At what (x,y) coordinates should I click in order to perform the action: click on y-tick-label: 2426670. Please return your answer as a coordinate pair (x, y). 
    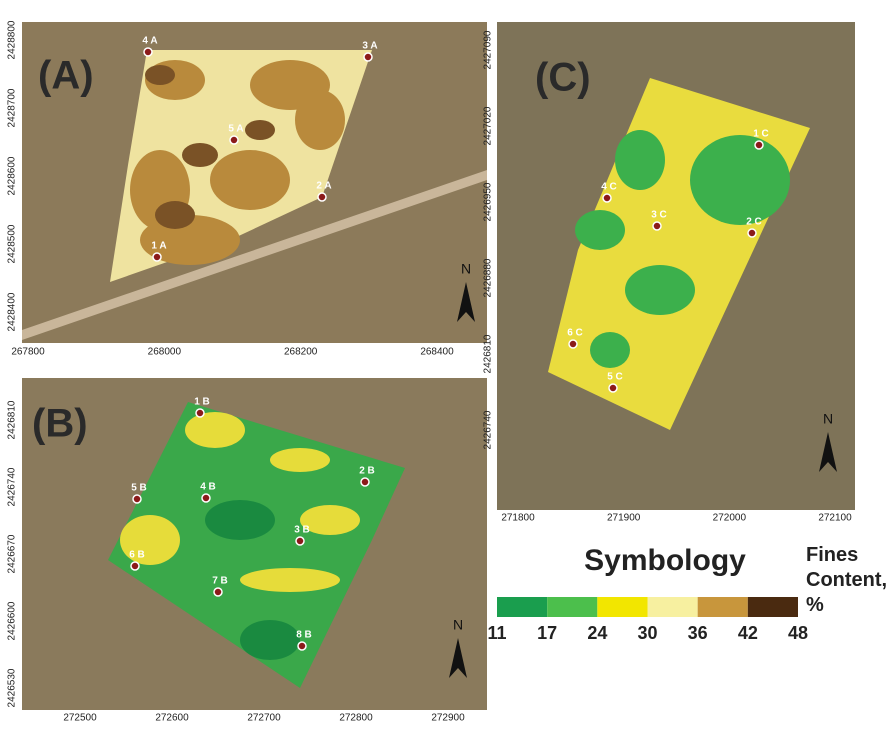
    Looking at the image, I should click on (12, 553).